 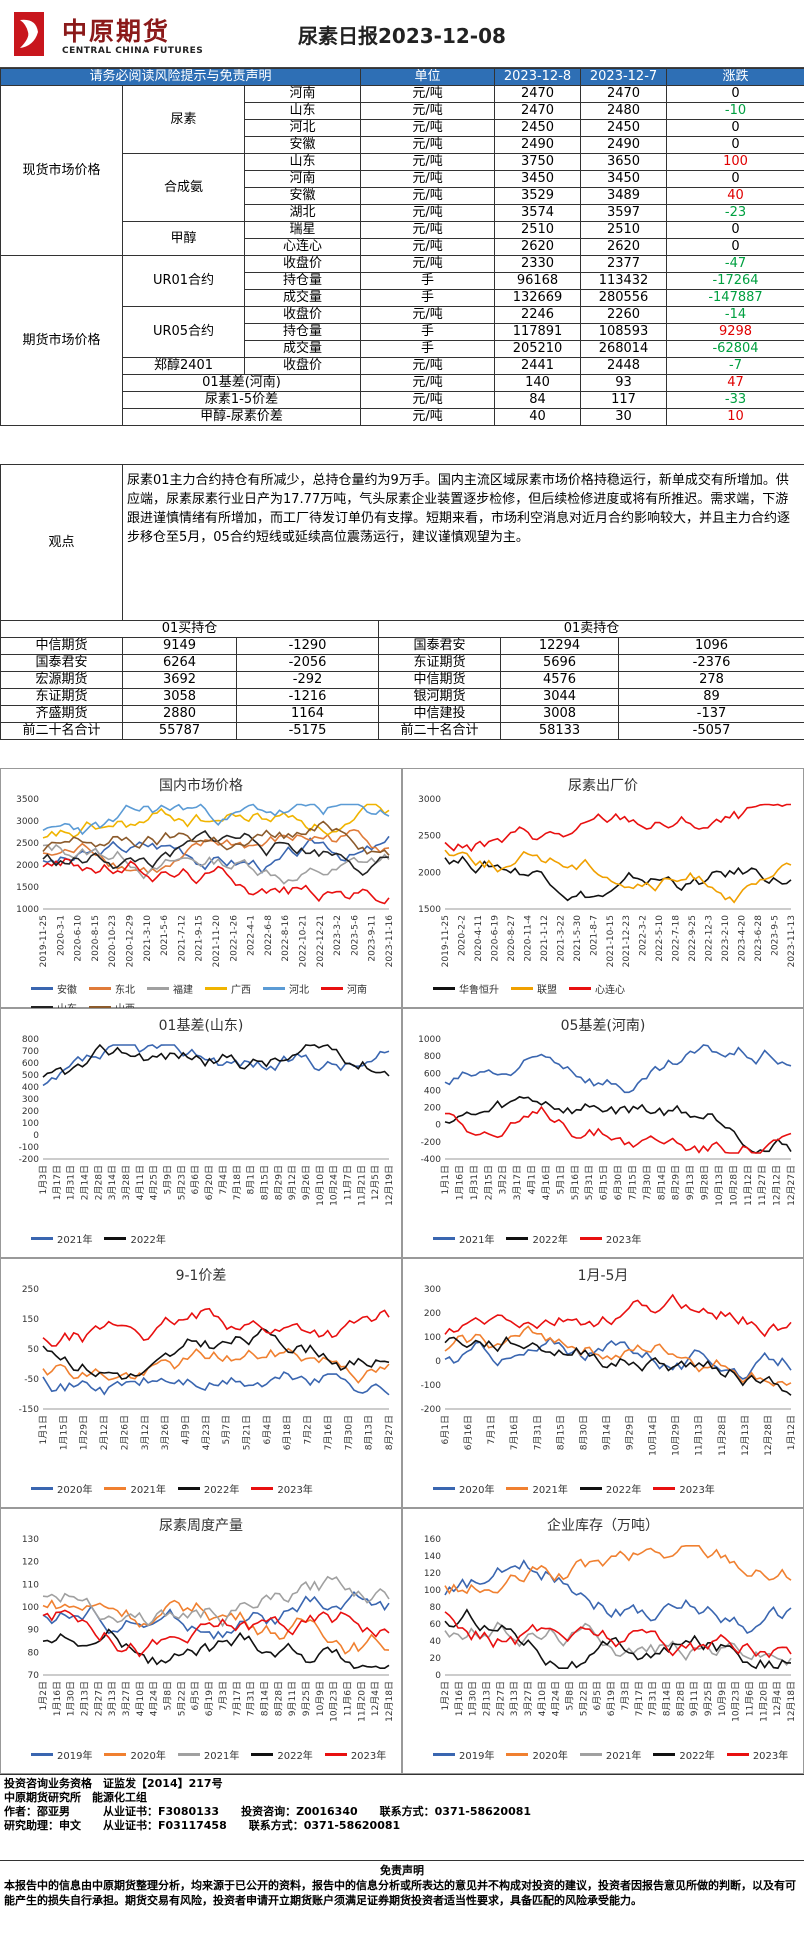 I want to click on y-tick-label: 200, so click(x=30, y=1112).